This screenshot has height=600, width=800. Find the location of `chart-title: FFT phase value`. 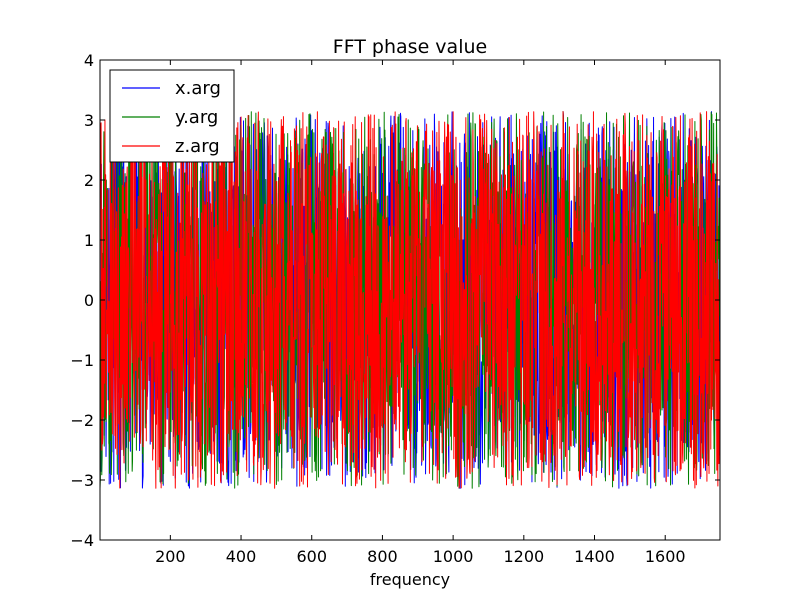

chart-title: FFT phase value is located at coordinates (410, 47).